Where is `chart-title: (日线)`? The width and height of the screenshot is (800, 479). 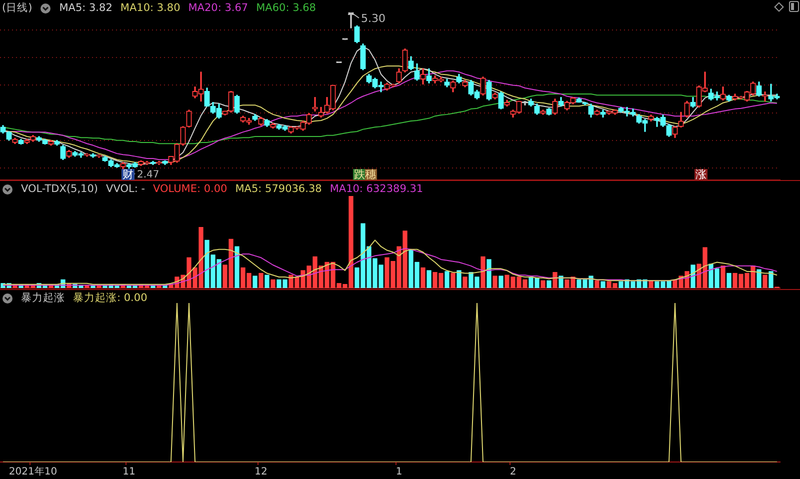
chart-title: (日线) is located at coordinates (17, 8).